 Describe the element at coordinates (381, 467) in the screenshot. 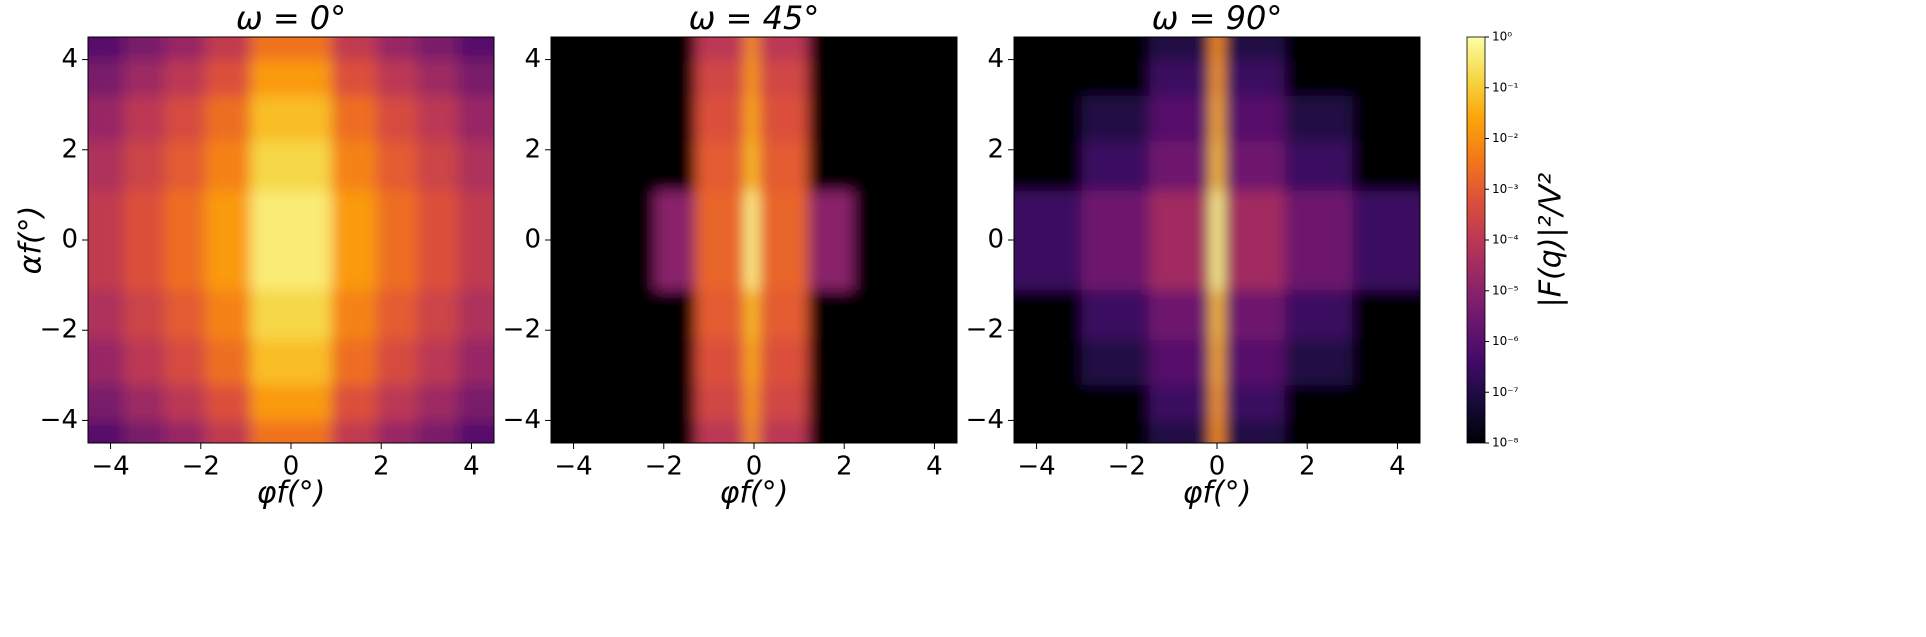

I see `x-tick-label: 2` at that location.